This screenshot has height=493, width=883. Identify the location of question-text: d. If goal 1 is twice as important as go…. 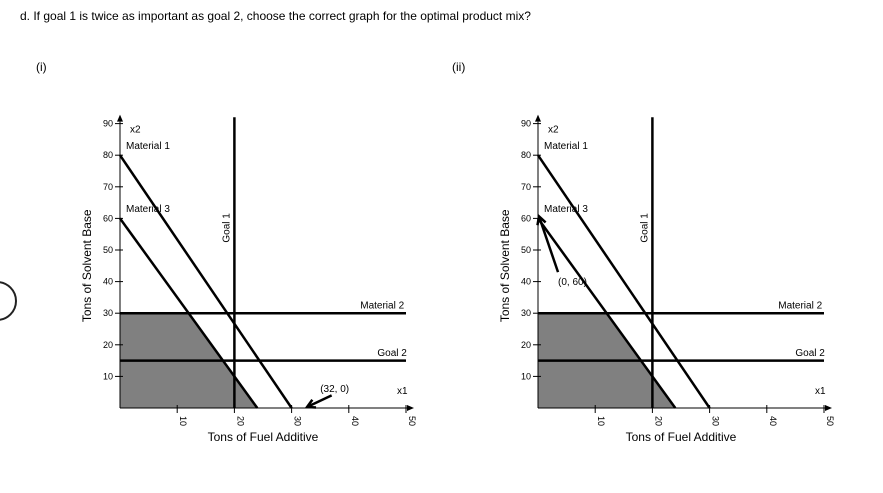
(275, 16).